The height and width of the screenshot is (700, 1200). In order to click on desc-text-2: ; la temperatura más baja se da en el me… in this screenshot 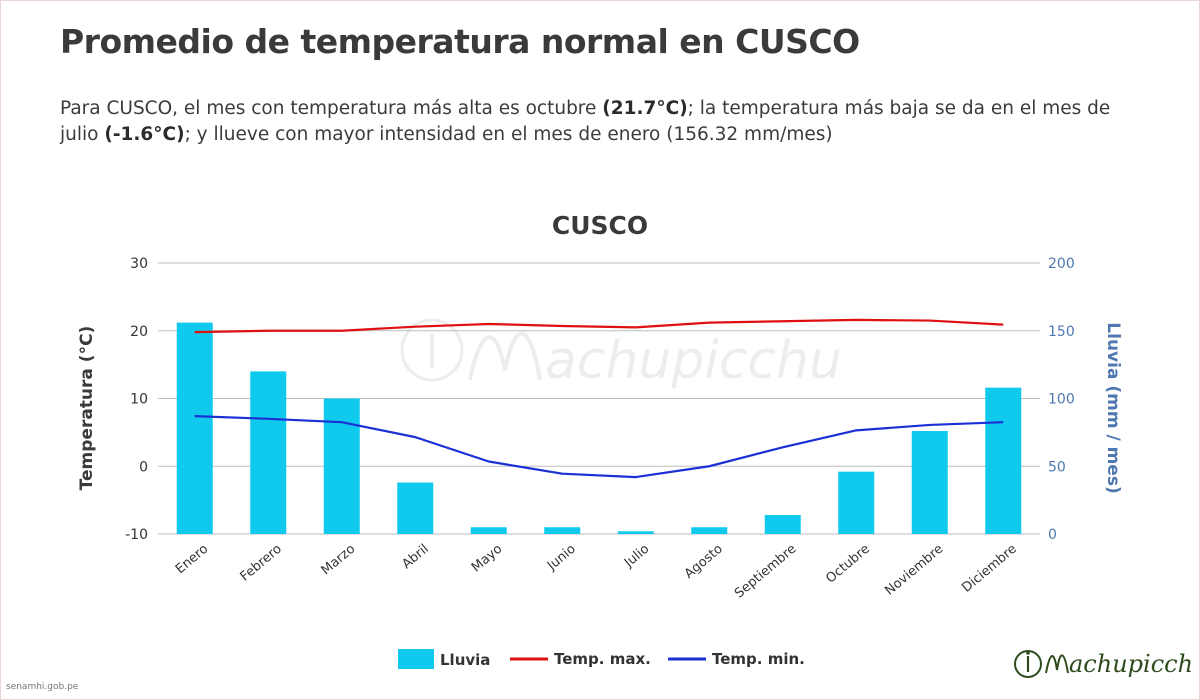, I will do `click(585, 121)`.